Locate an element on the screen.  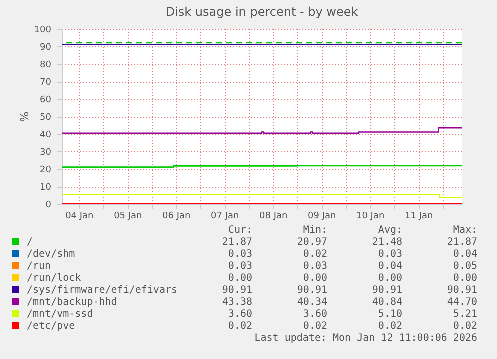
text: Cur: is located at coordinates (240, 231).